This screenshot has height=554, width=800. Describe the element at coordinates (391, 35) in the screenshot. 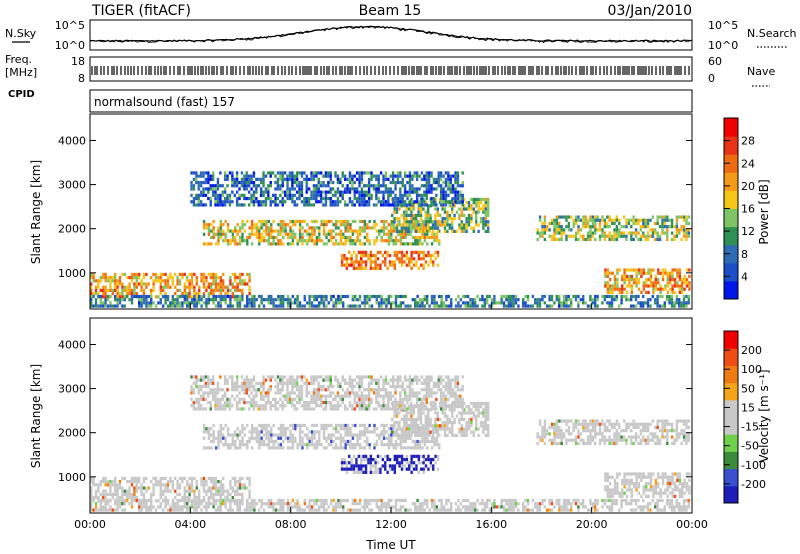

I see `noise-panel-frame` at that location.